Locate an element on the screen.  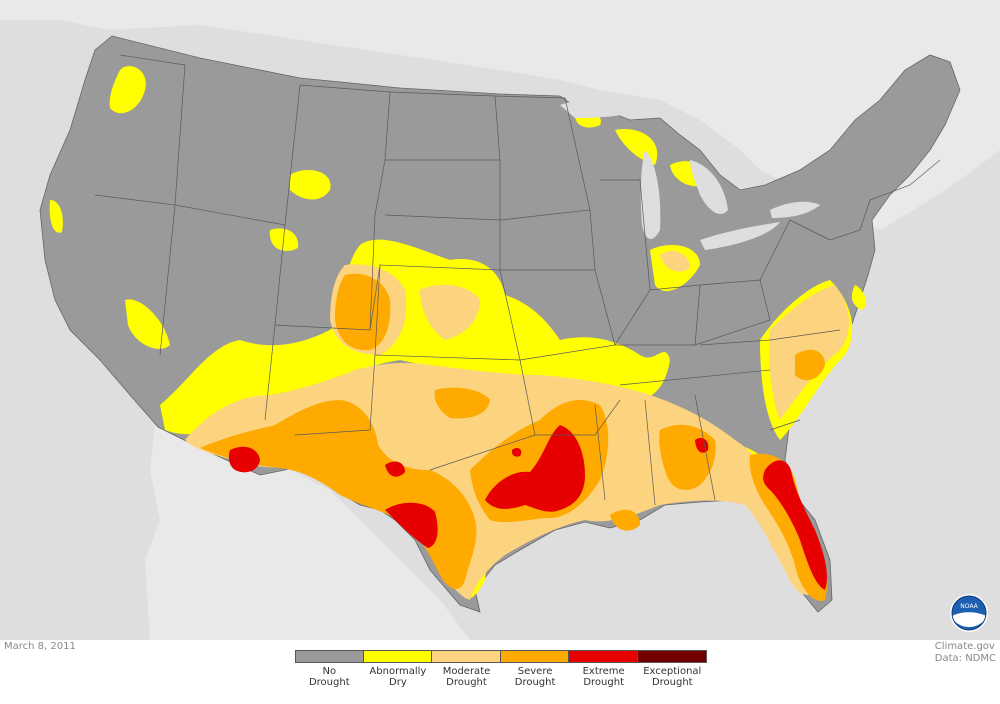
extreme-drought-areas is located at coordinates (527, 507).